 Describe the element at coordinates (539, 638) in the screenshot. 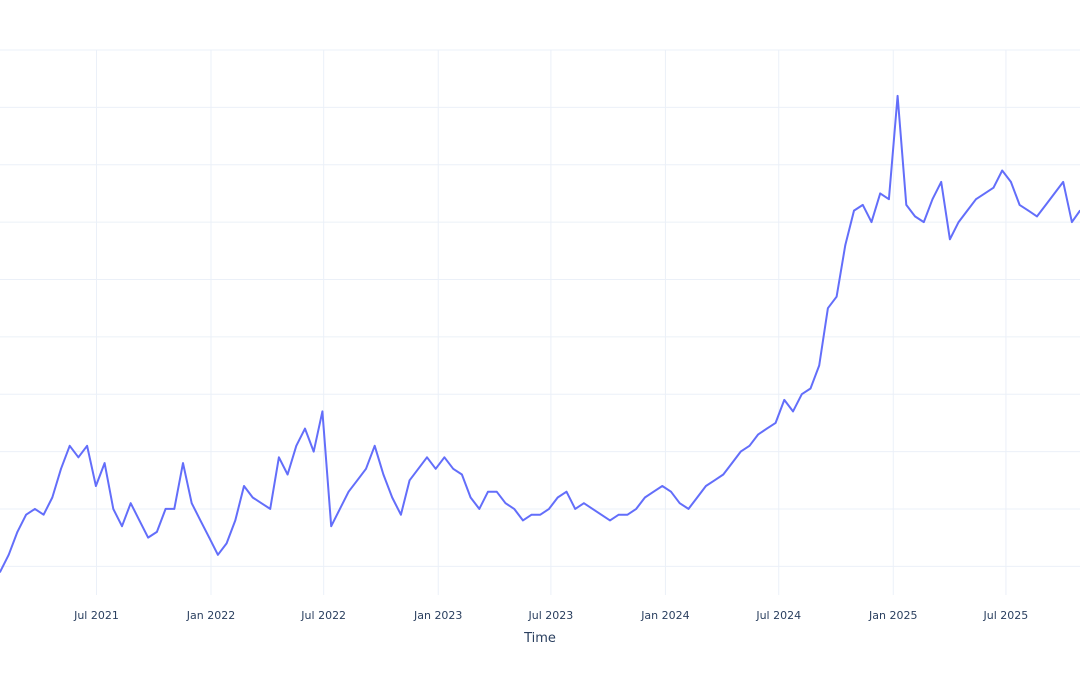

I see `x-axis-title: Time` at that location.